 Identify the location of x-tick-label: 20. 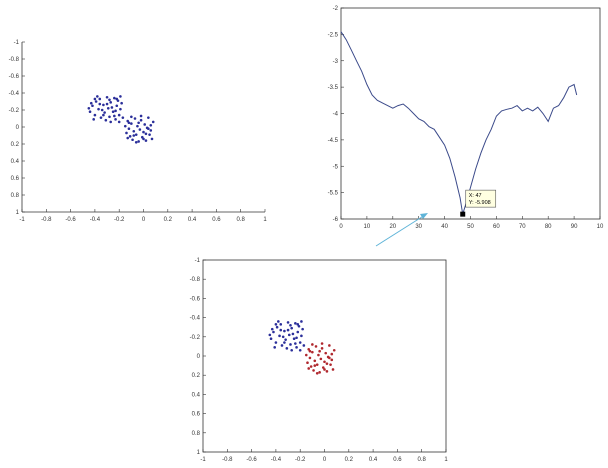
(392, 227).